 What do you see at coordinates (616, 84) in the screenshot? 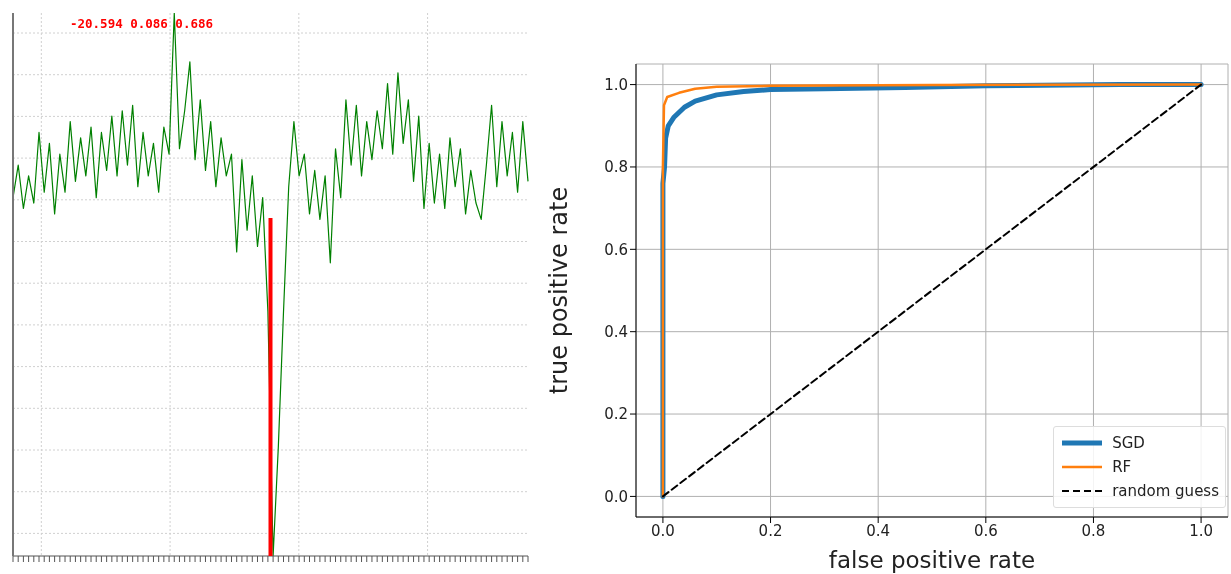
I see `y-tick-label: 1.0` at bounding box center [616, 84].